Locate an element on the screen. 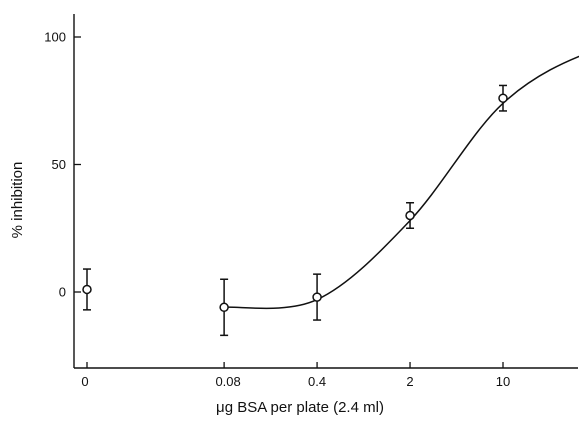 The image size is (579, 421). x-ticks: 00.080.421050200 is located at coordinates (295, 375).